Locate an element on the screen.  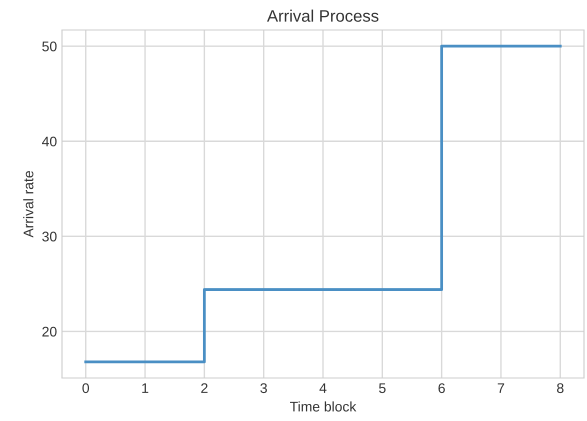
x-axis-title: Time block is located at coordinates (323, 406).